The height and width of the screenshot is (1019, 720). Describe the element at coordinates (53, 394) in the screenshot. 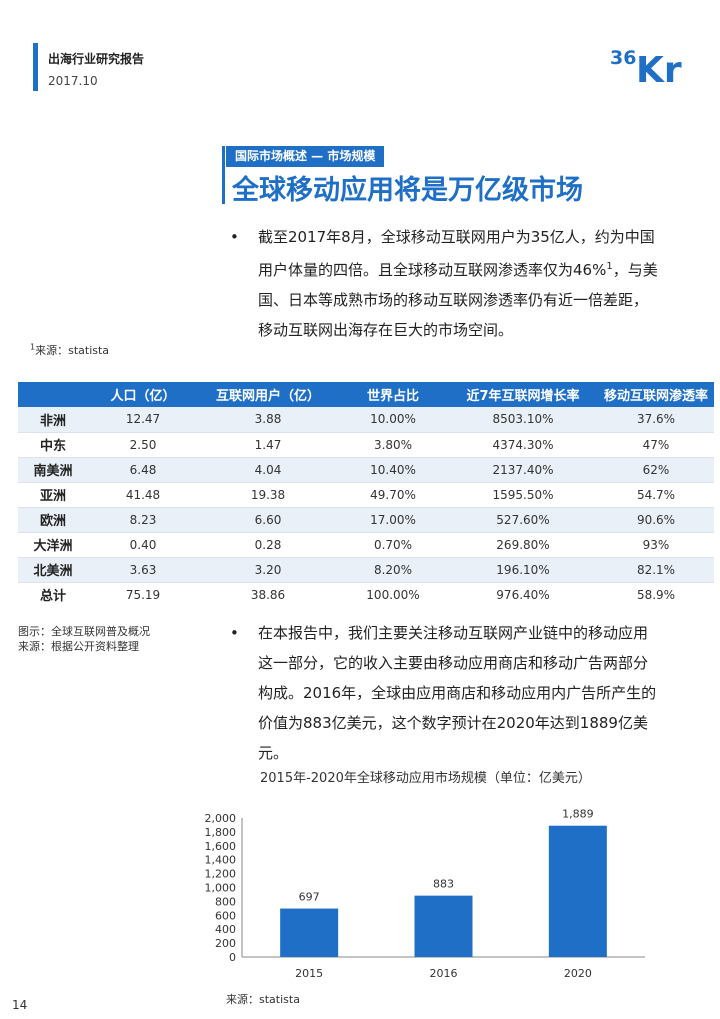

I see `table-header-cell` at that location.